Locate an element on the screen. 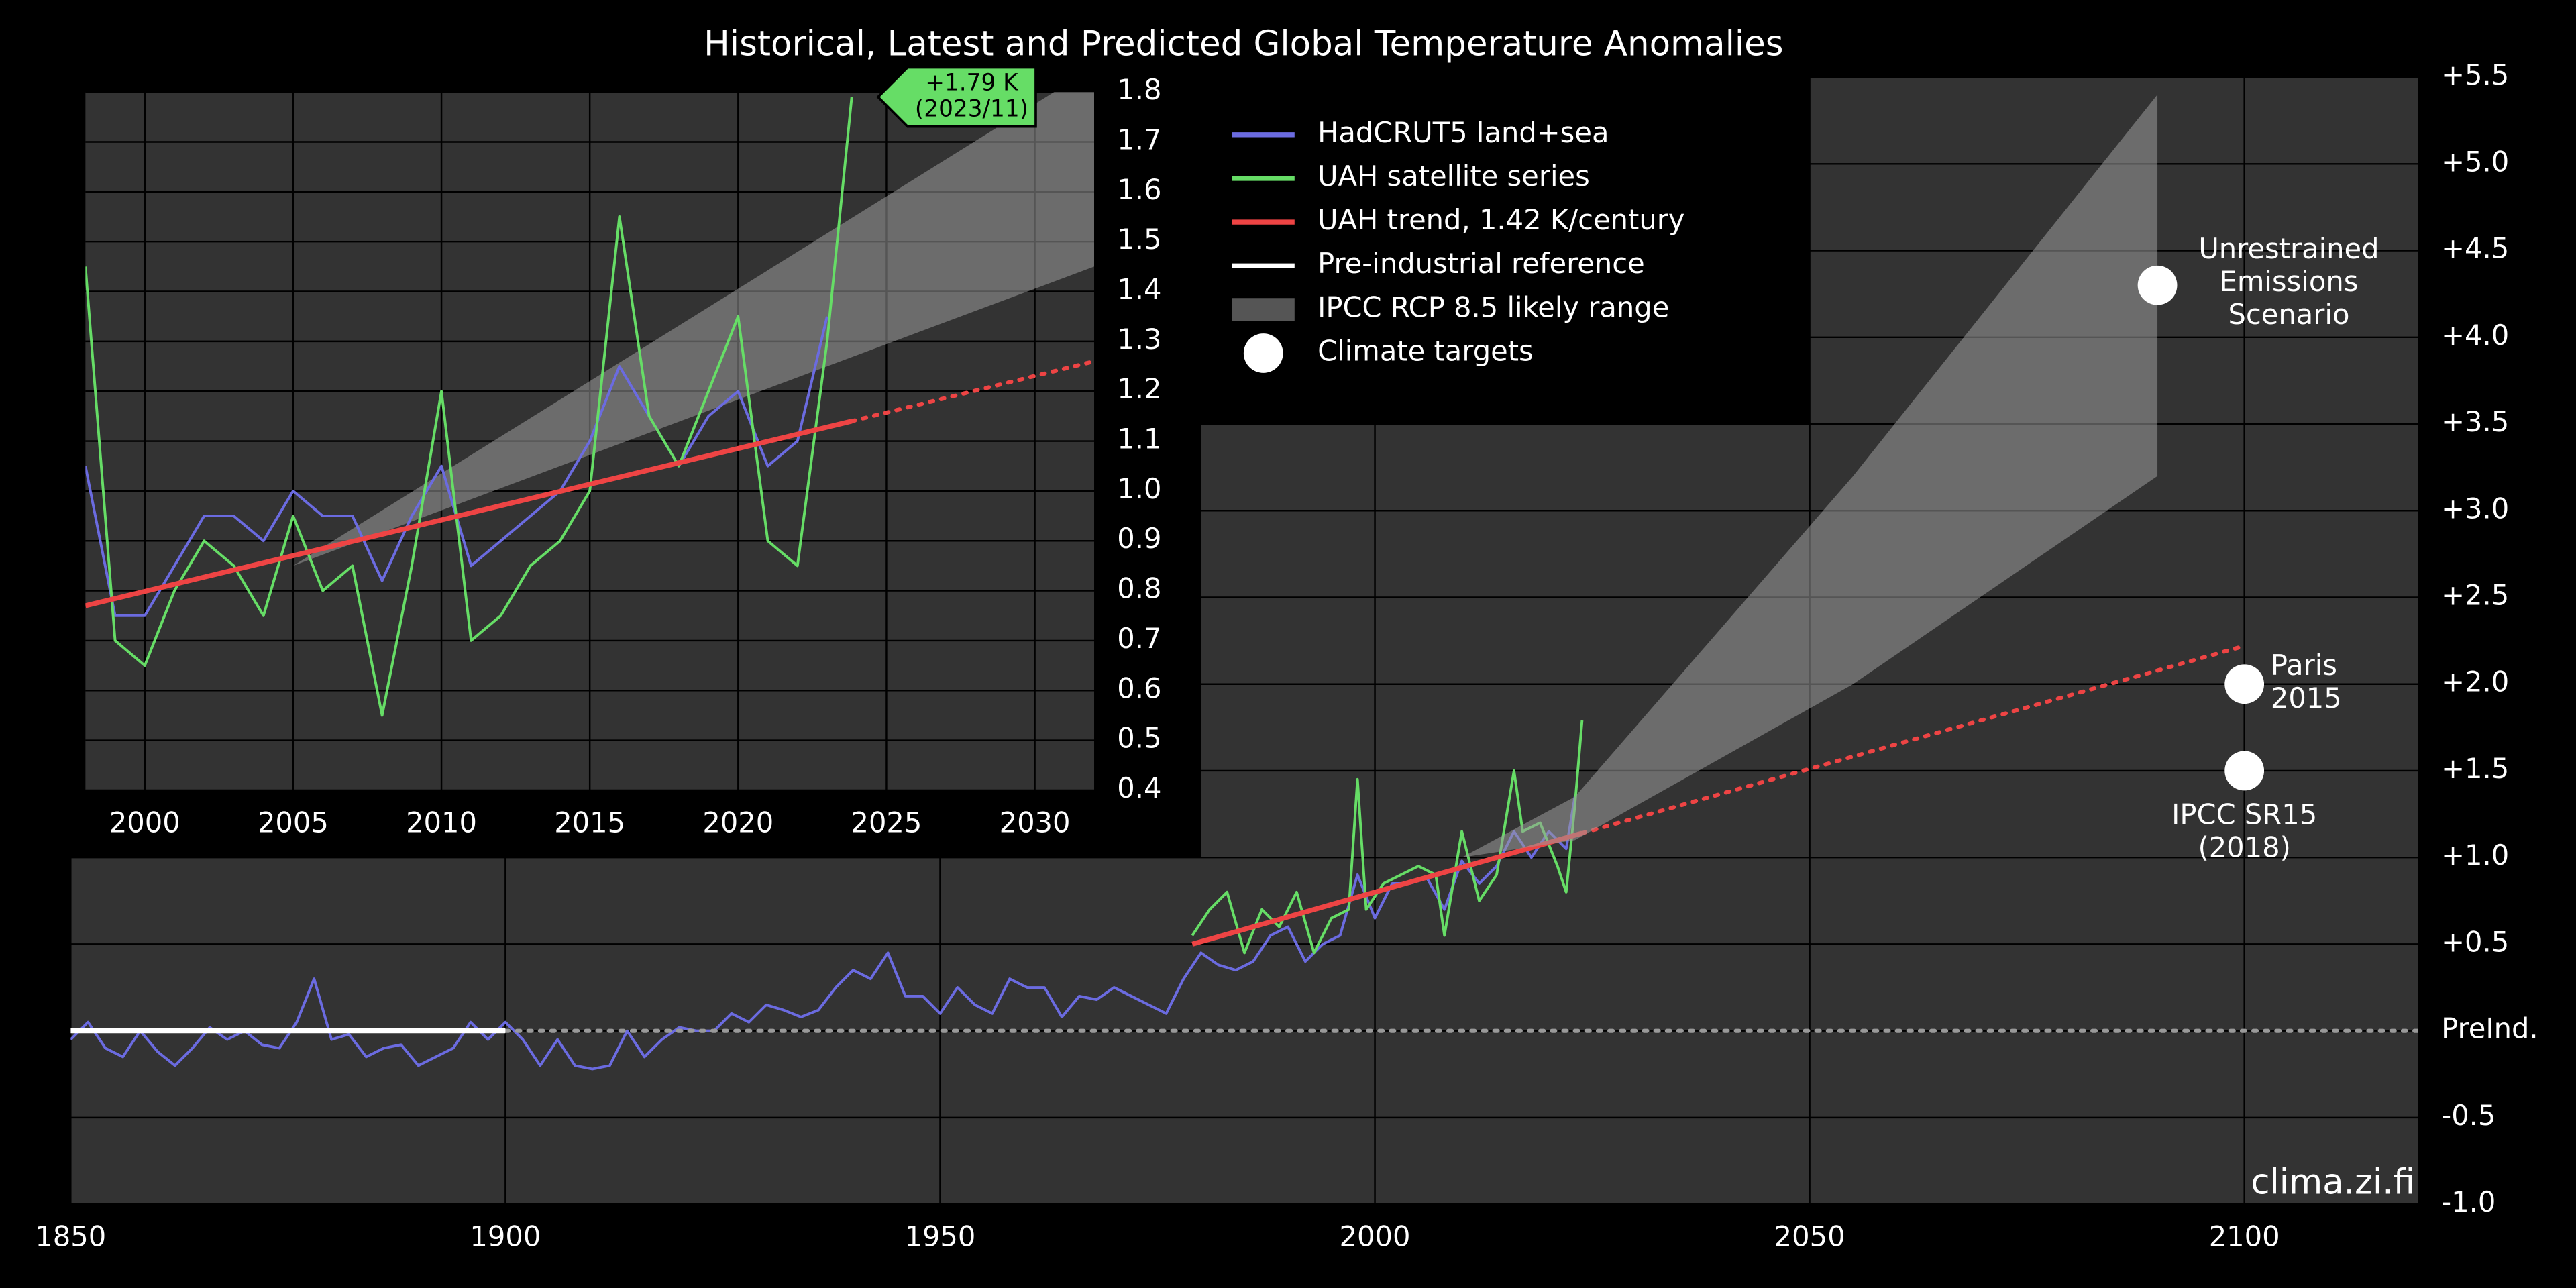 The image size is (2576, 1288). y-tick-label: 1.3 is located at coordinates (1139, 339).